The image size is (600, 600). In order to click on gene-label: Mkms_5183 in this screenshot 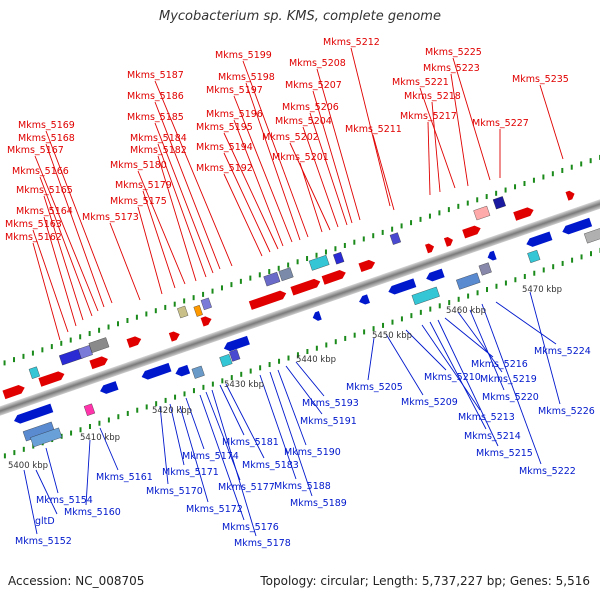, I will do `click(270, 465)`.